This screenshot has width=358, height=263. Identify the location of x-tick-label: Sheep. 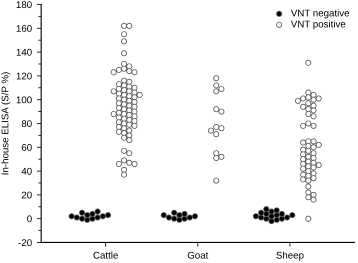
(290, 256).